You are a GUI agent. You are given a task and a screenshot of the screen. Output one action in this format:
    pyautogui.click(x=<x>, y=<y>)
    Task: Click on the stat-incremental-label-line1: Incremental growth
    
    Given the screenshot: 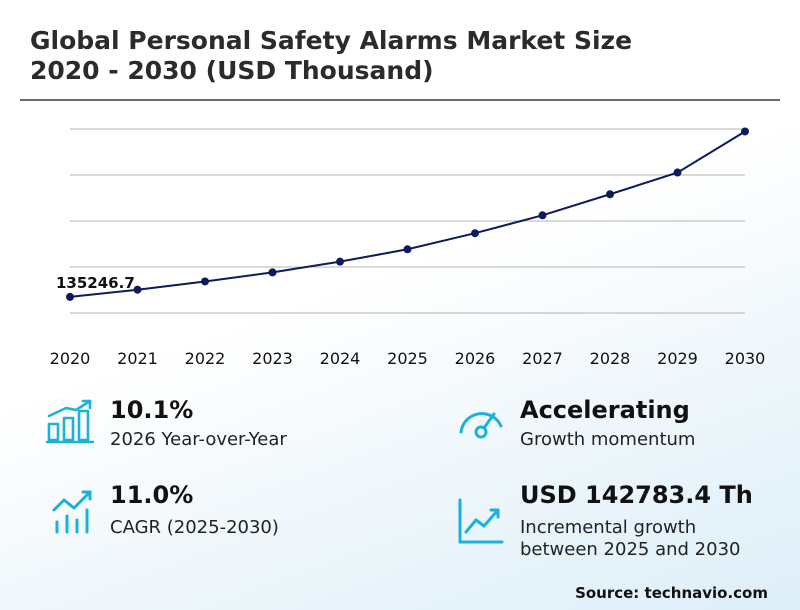 What is the action you would take?
    pyautogui.click(x=608, y=527)
    